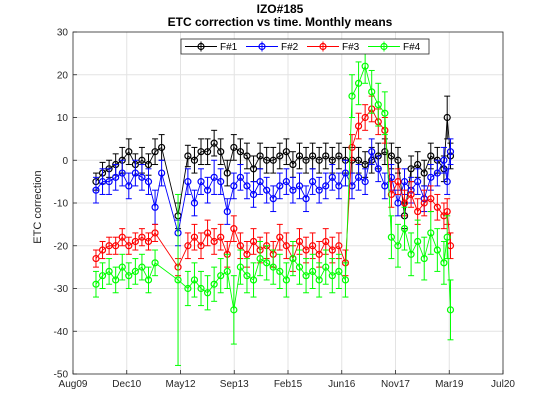 The image size is (560, 420). Describe the element at coordinates (61, 204) in the screenshot. I see `y-tick-label: -10` at that location.